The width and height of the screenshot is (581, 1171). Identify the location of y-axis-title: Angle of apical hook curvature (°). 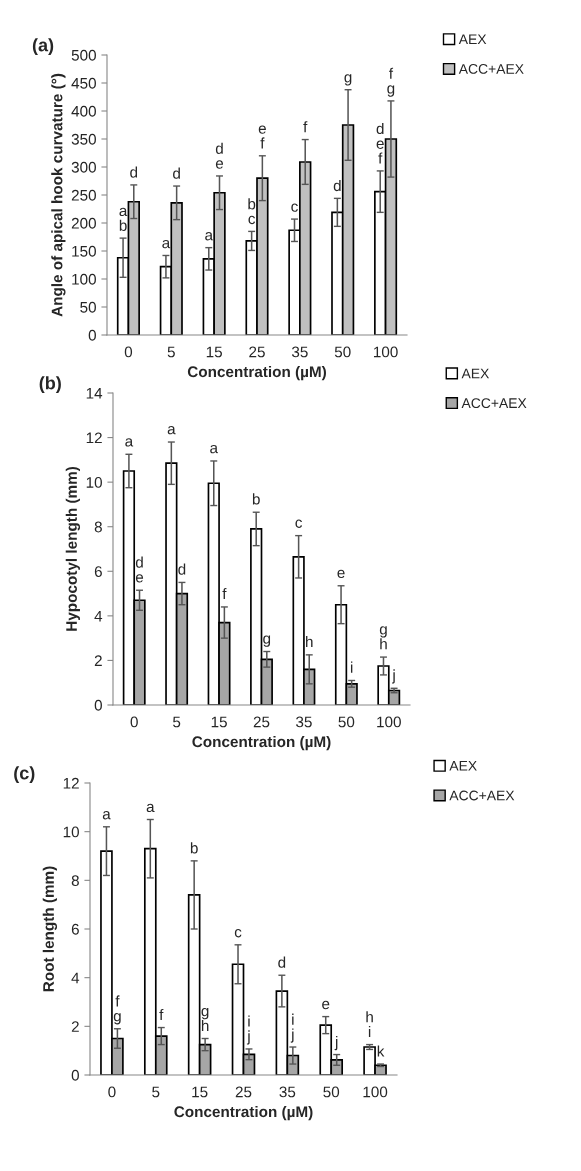
(58, 195).